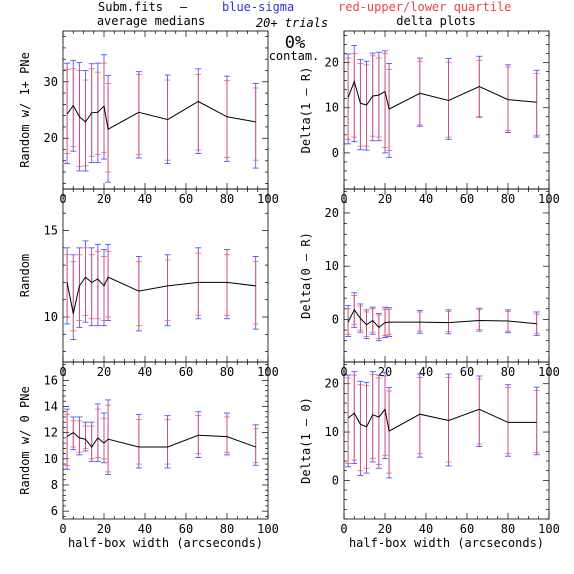 The image size is (574, 574). What do you see at coordinates (54, 511) in the screenshot?
I see `y-tick-label: 6` at bounding box center [54, 511].